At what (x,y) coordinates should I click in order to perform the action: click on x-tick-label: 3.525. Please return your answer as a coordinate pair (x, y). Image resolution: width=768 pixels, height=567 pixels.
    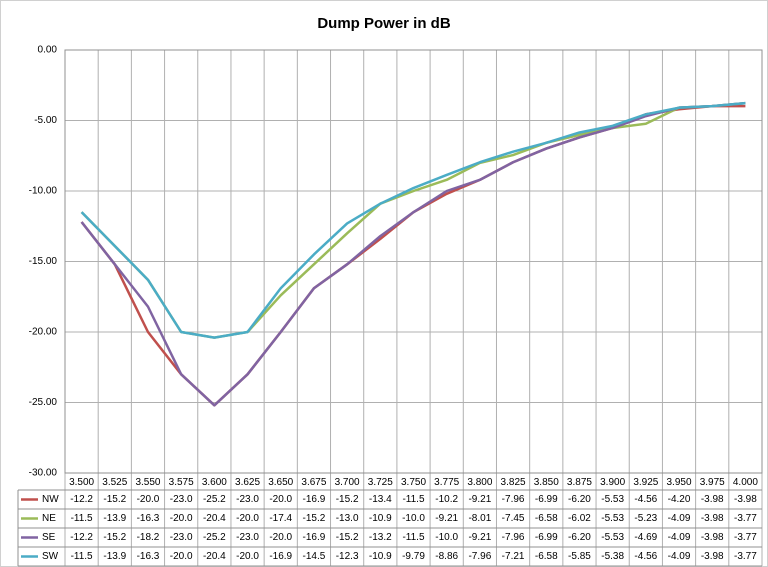
    Looking at the image, I should click on (114, 482).